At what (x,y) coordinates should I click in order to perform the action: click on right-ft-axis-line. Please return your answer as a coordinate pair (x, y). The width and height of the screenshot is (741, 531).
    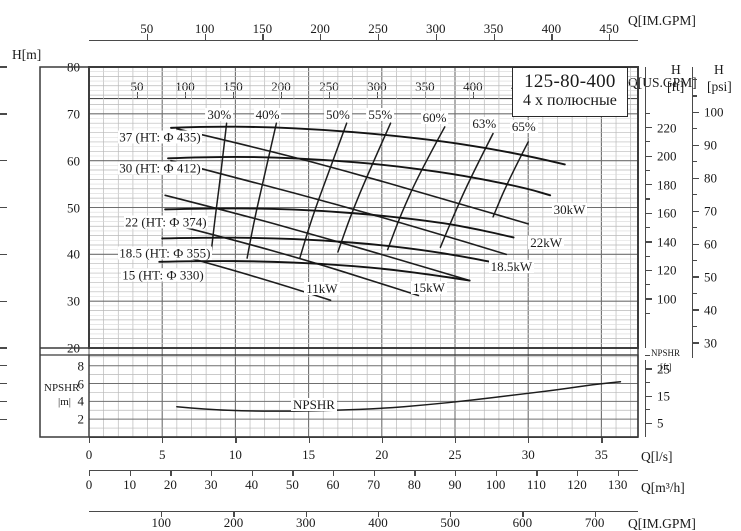
    Looking at the image, I should click on (646, 207).